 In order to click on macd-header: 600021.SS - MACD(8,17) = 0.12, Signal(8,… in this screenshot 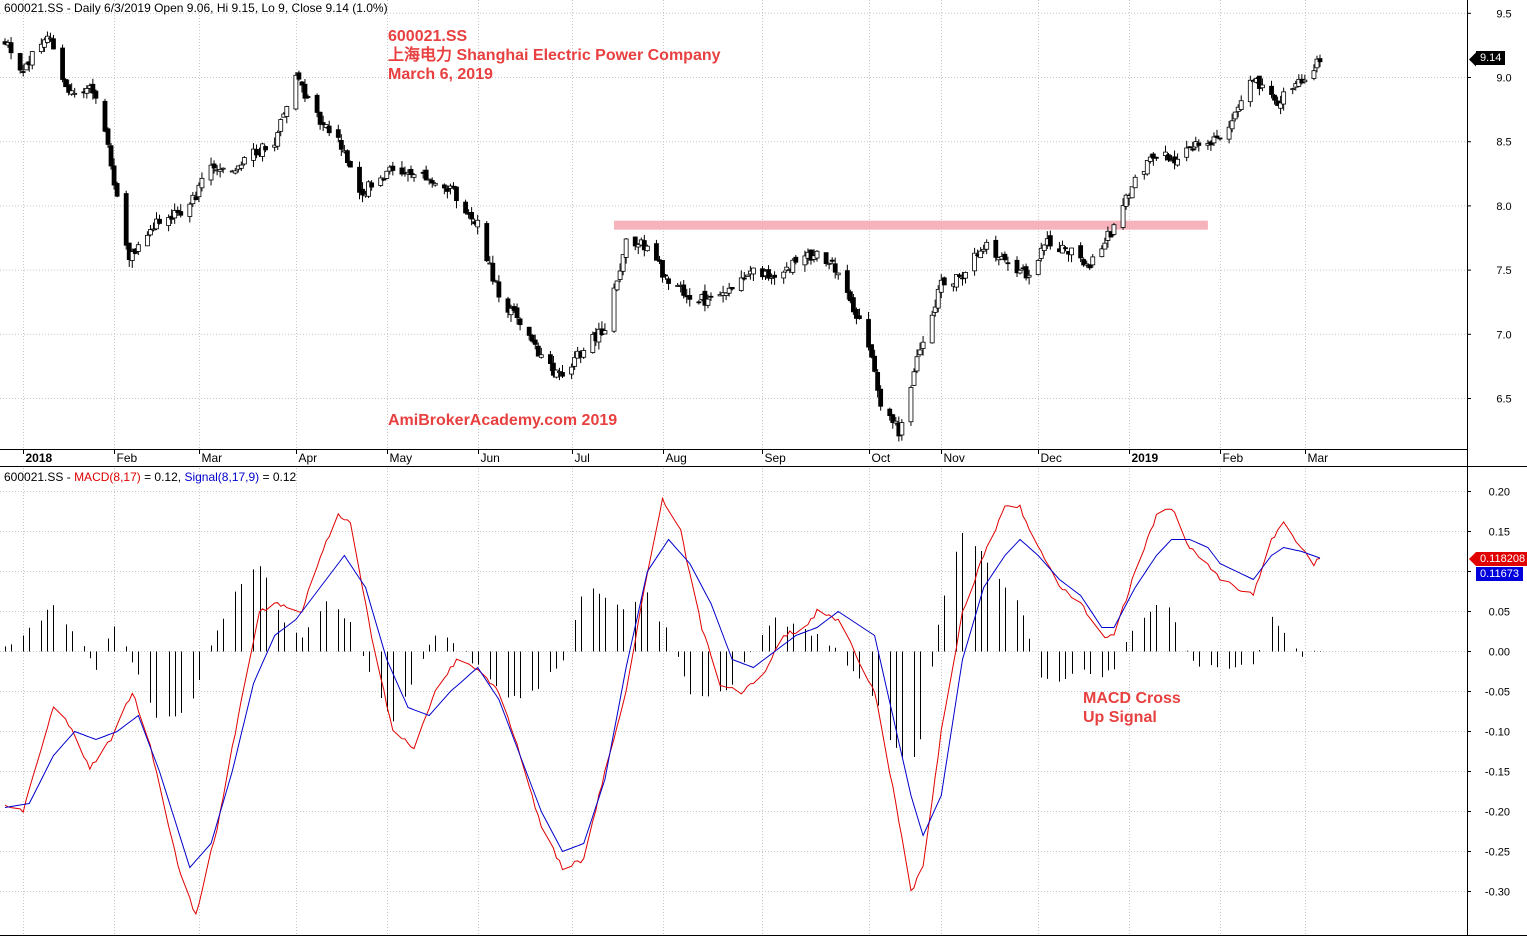, I will do `click(150, 477)`.